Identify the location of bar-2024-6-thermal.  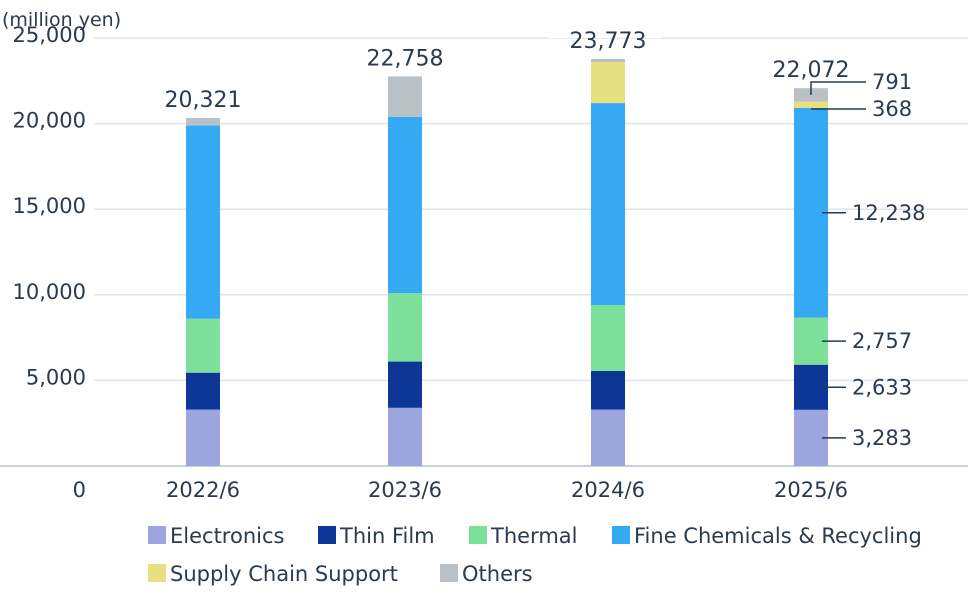
(608, 338).